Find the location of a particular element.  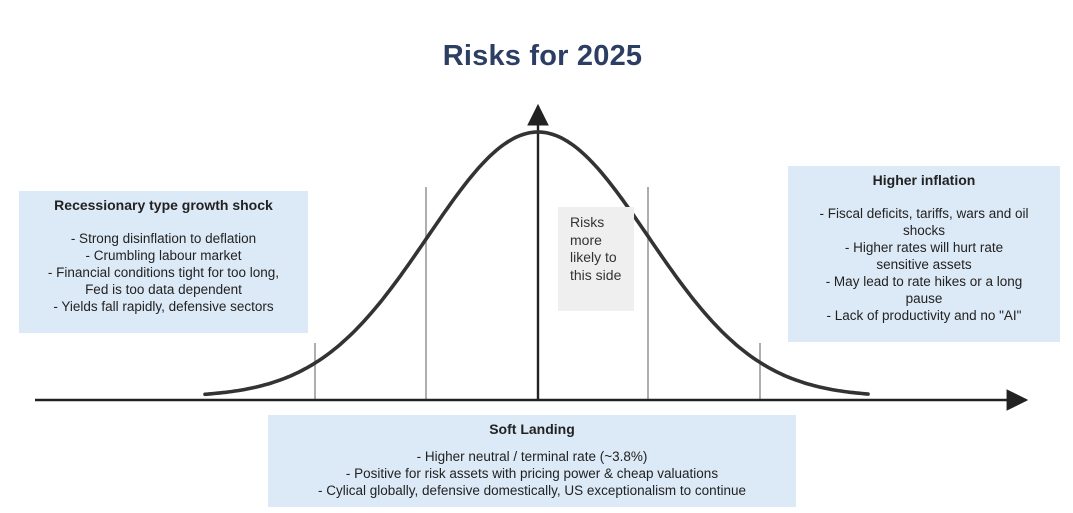

inflation-risk-item: - Lack of productivity and no "AI" is located at coordinates (924, 315).